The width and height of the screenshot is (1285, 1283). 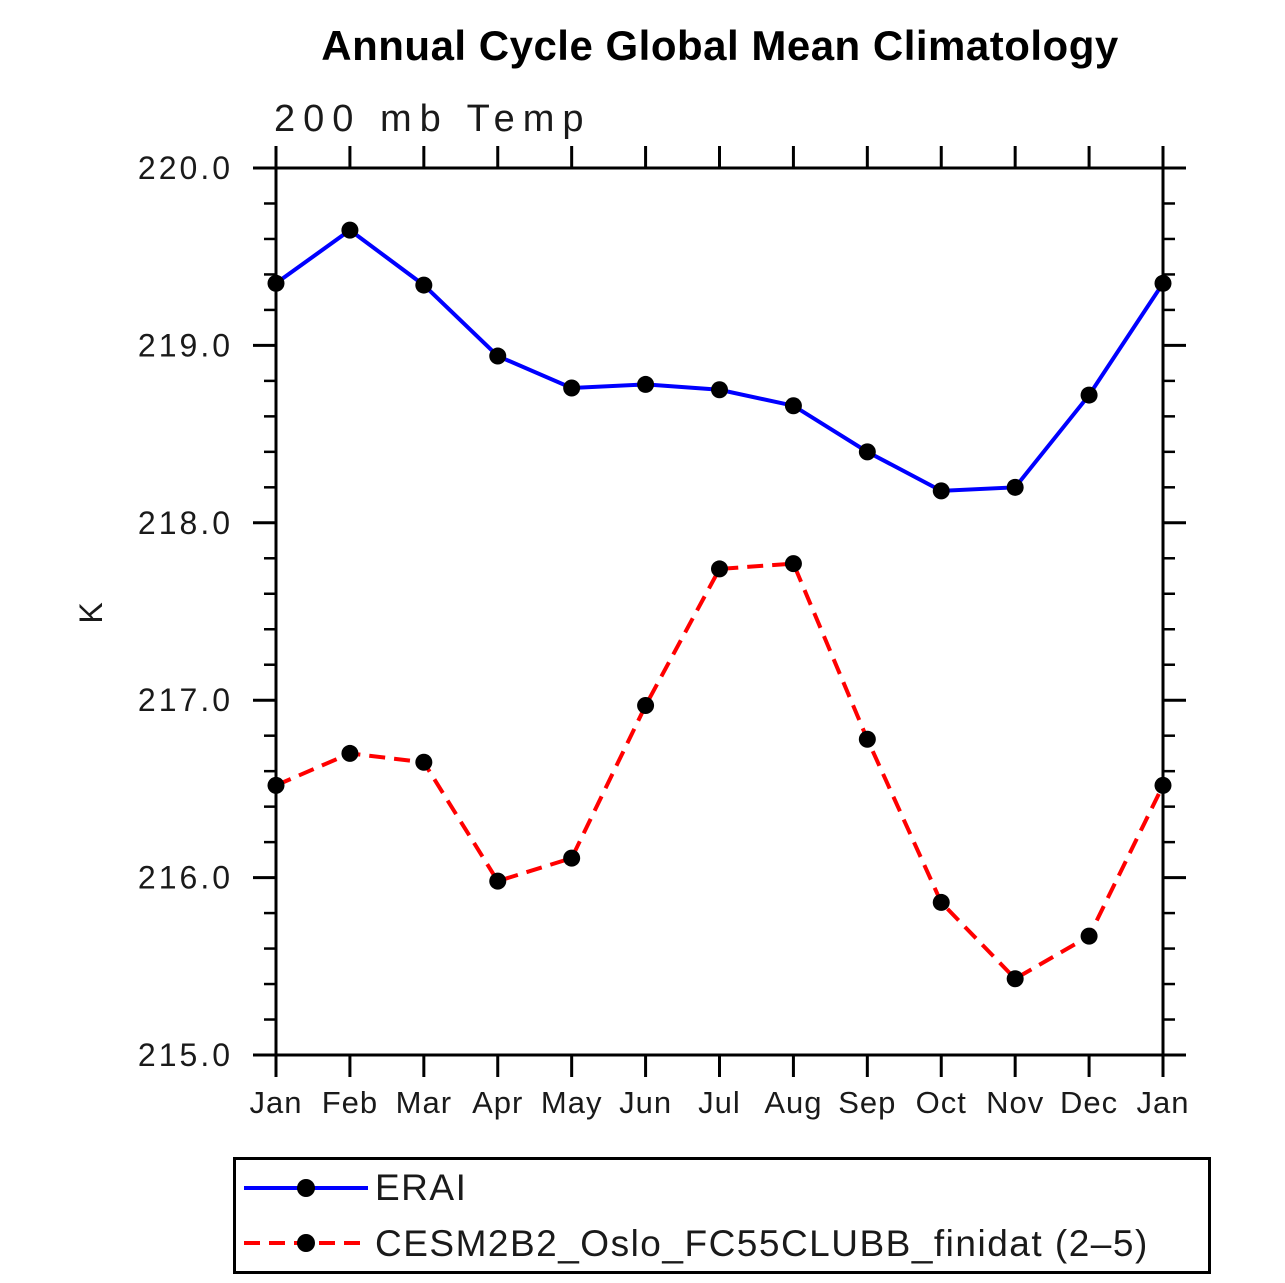 I want to click on x-tick-label: Aug, so click(x=793, y=1102).